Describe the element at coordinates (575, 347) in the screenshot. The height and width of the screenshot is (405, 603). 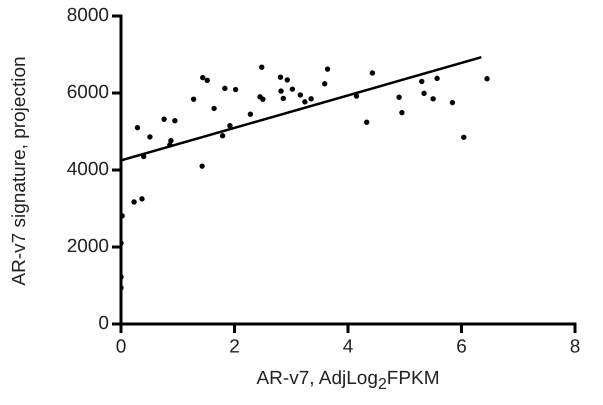
I see `x-tick-label: 8` at that location.